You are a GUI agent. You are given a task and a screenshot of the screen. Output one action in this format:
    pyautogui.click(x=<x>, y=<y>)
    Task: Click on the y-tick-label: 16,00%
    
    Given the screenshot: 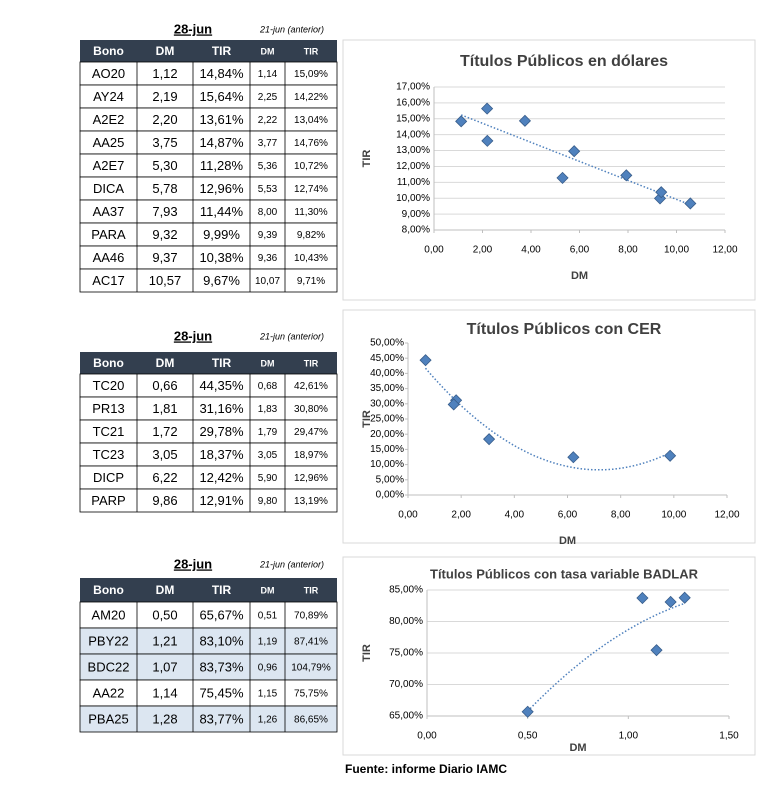 What is the action you would take?
    pyautogui.click(x=413, y=103)
    